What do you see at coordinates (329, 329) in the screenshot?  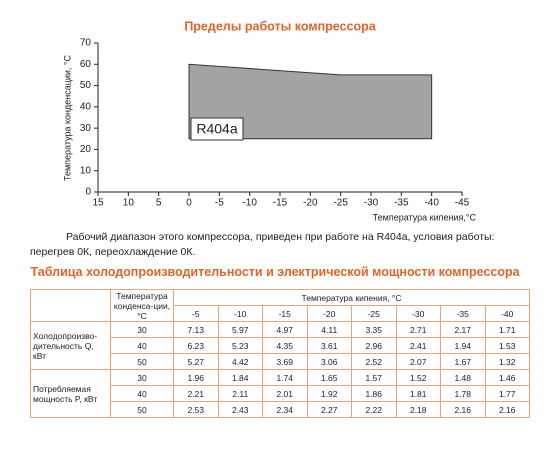 I see `table-cell: 4.11` at bounding box center [329, 329].